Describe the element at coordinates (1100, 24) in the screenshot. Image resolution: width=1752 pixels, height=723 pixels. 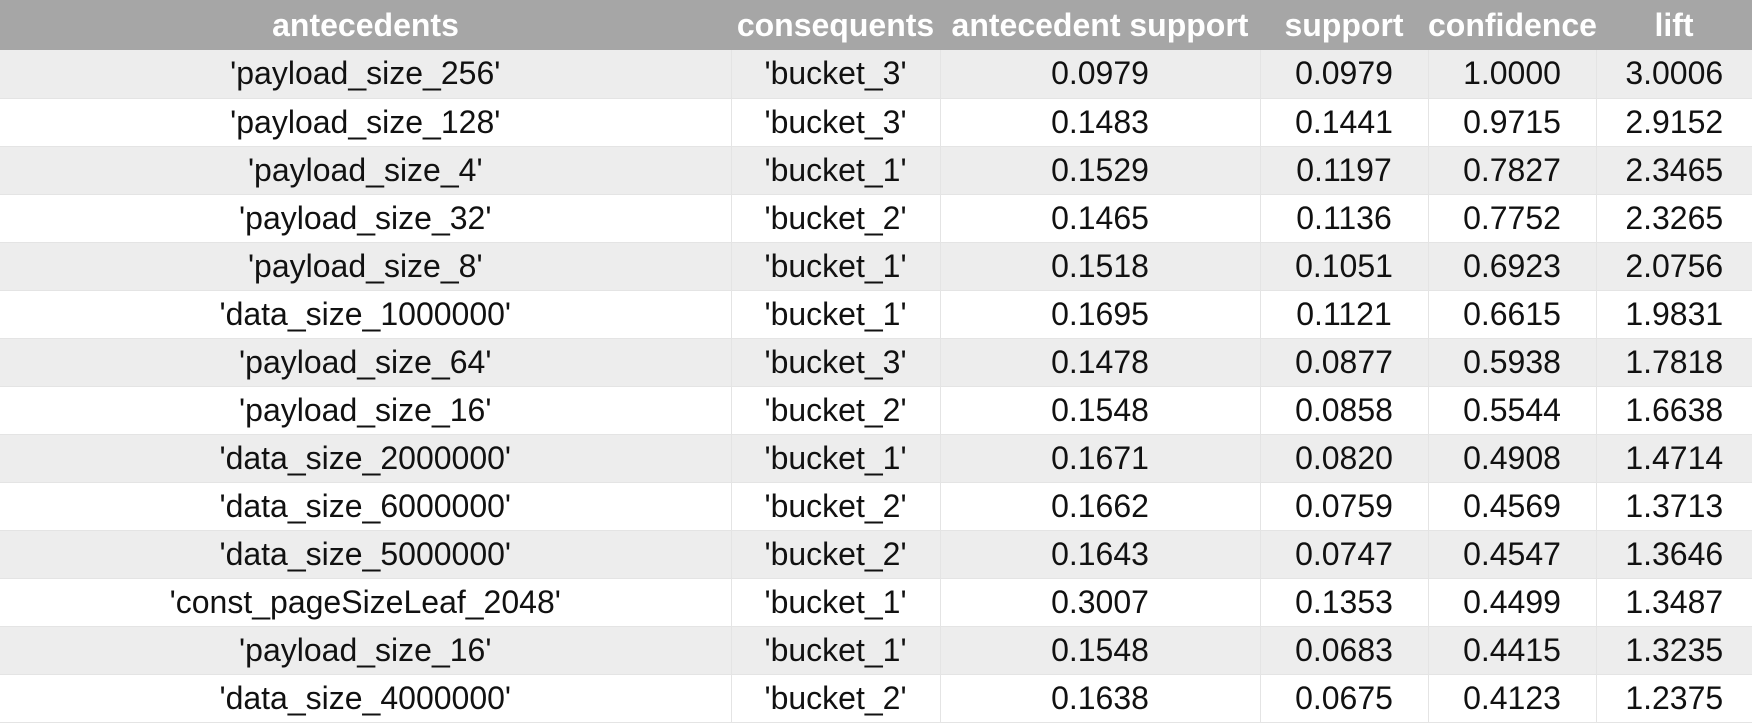
I see `header-antecedent-support: antecedent support` at that location.